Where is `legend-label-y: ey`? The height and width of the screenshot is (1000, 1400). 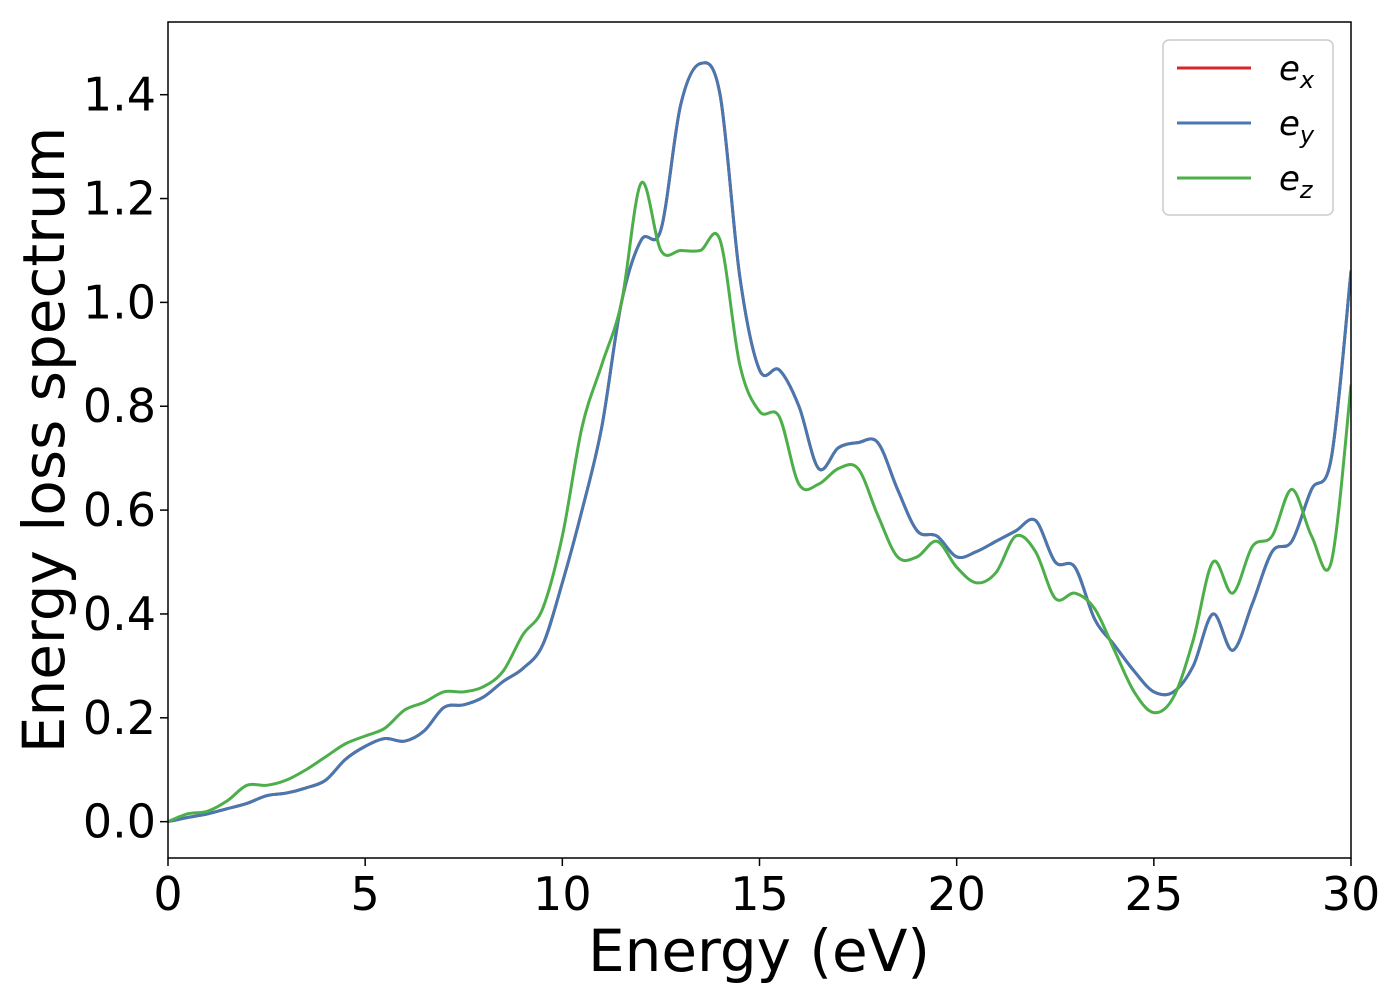
legend-label-y: ey is located at coordinates (1297, 126).